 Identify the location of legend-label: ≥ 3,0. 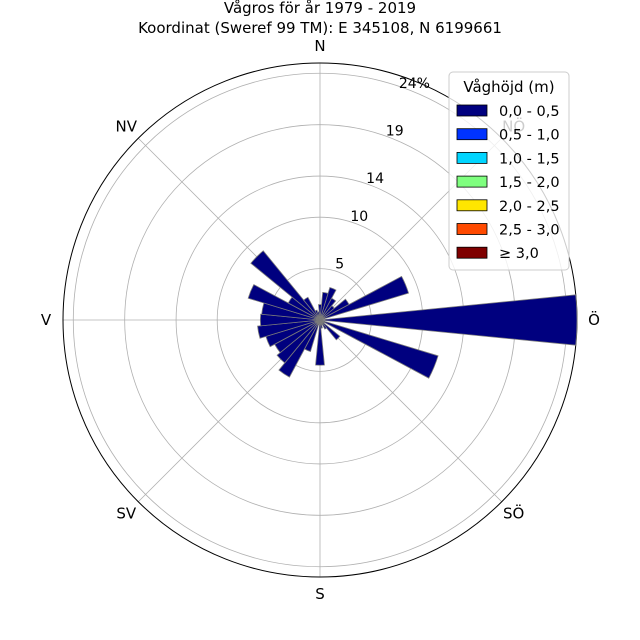
(519, 254).